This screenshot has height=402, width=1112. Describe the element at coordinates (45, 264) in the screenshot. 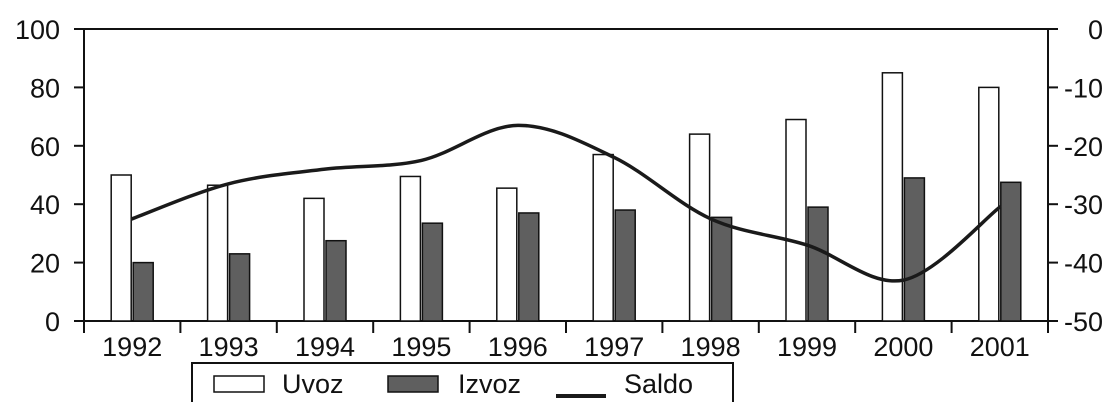

I see `left-y-tick-label: 20` at that location.